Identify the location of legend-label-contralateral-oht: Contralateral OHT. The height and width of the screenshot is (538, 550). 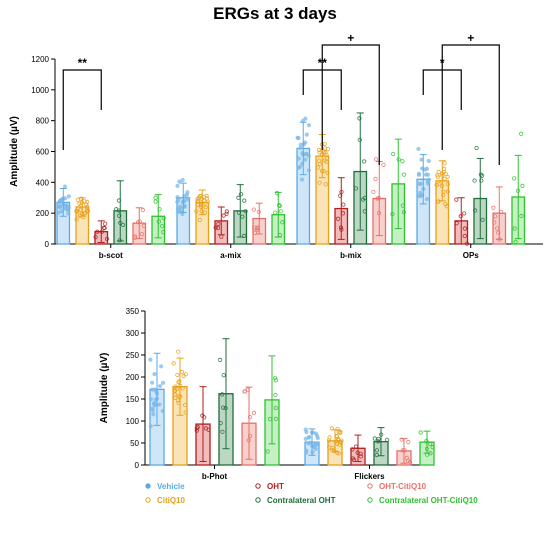
(301, 500).